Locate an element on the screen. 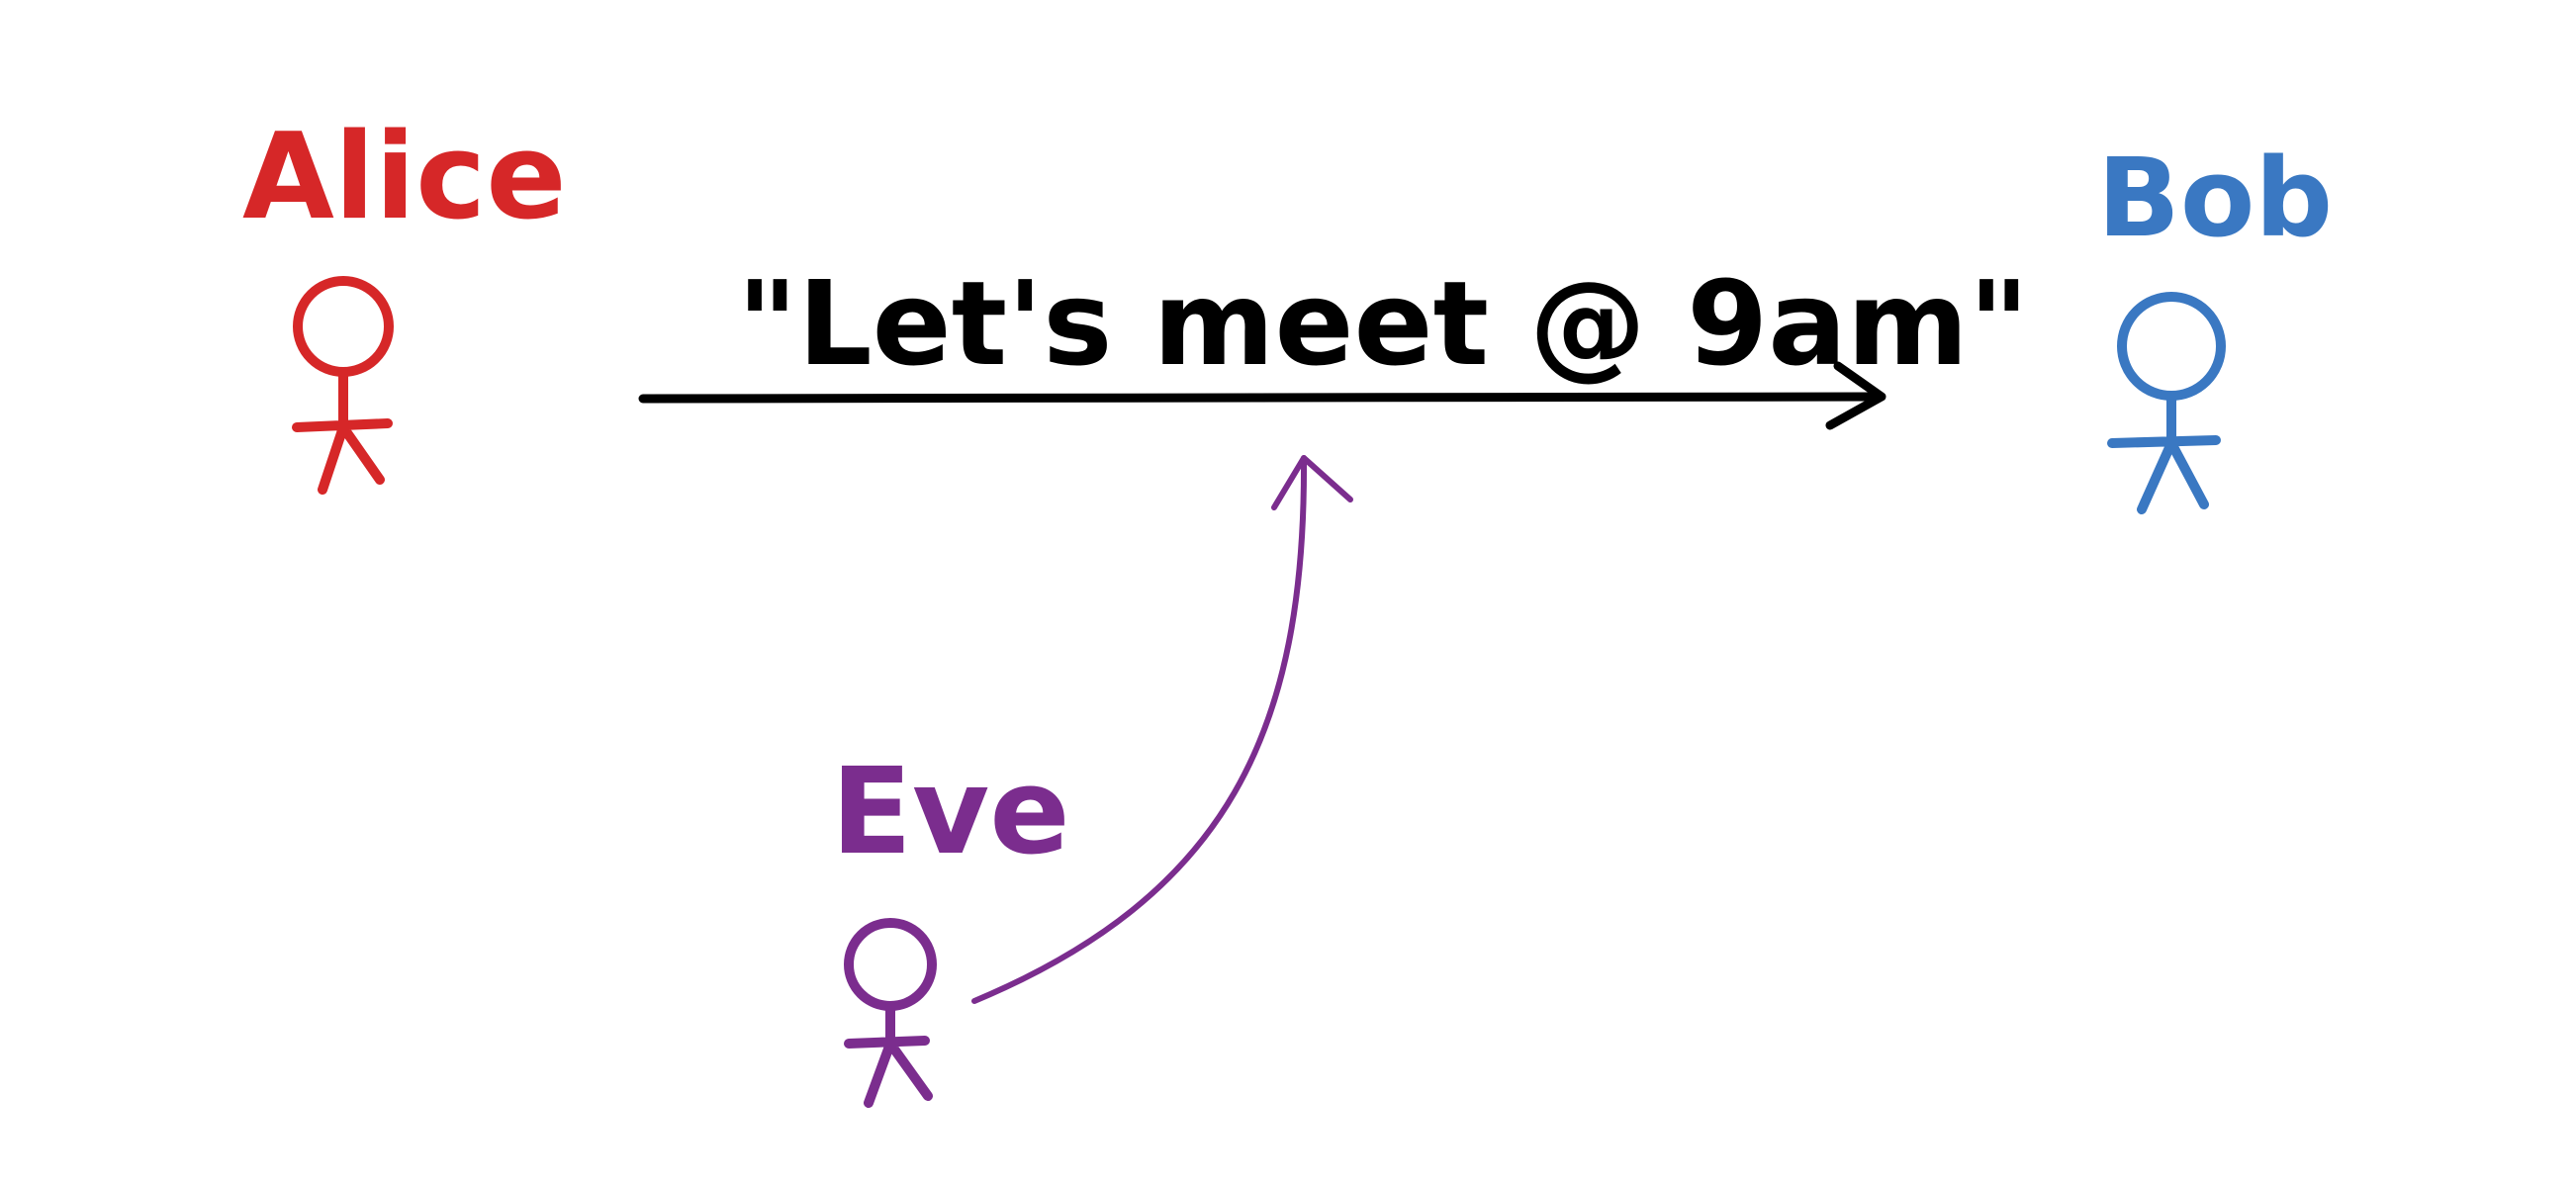 The width and height of the screenshot is (2576, 1187). bob-actor: Bob is located at coordinates (2215, 324).